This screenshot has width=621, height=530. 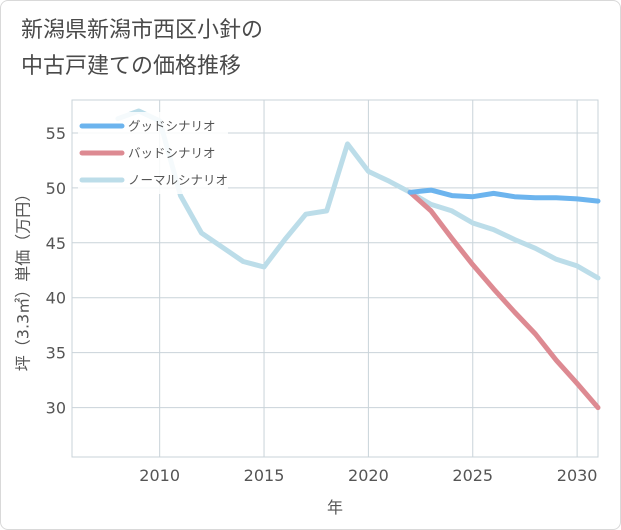 I want to click on legend-label: バッドシナリオ, so click(x=172, y=153).